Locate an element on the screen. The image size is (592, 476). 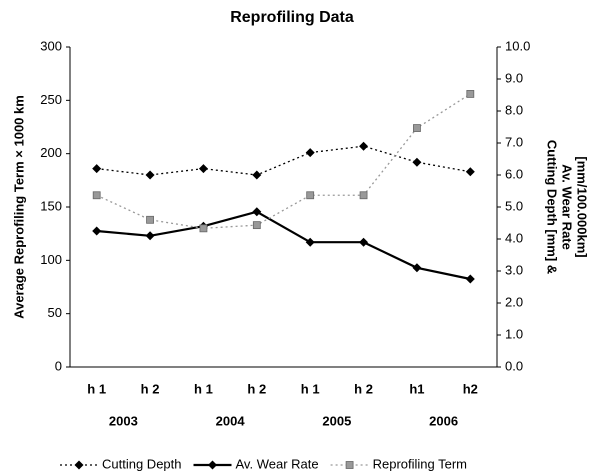
y-tick-label: 100 is located at coordinates (51, 259).